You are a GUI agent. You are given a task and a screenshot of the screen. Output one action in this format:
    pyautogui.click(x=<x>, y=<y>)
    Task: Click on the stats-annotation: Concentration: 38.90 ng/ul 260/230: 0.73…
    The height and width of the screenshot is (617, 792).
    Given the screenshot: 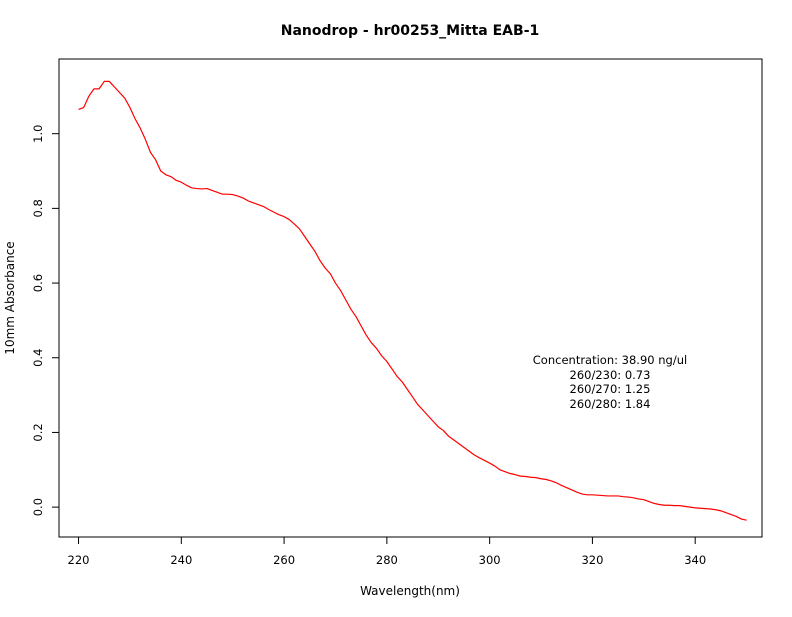 What is the action you would take?
    pyautogui.click(x=610, y=382)
    